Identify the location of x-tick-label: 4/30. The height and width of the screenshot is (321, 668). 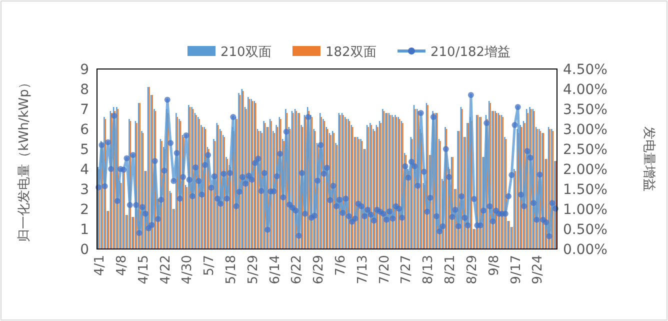
(188, 269).